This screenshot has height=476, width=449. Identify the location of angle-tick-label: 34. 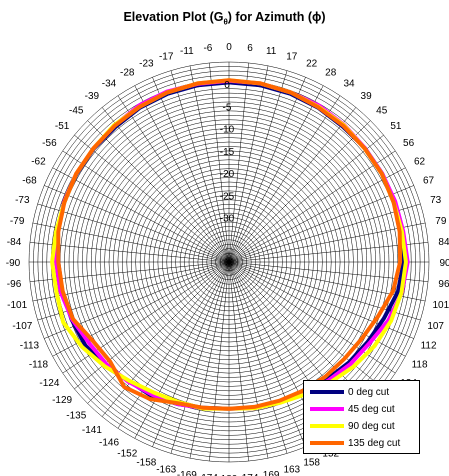
(349, 83).